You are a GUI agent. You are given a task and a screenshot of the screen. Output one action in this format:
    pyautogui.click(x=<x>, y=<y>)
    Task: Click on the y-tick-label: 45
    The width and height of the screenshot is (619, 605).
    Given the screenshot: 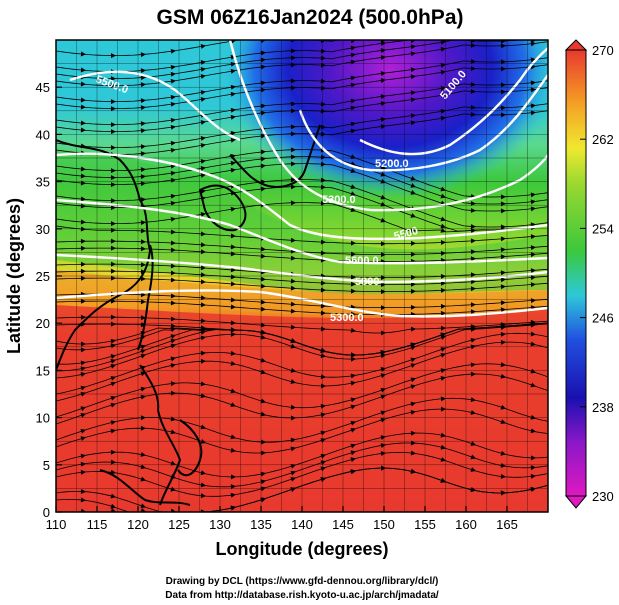 What is the action you would take?
    pyautogui.click(x=43, y=87)
    